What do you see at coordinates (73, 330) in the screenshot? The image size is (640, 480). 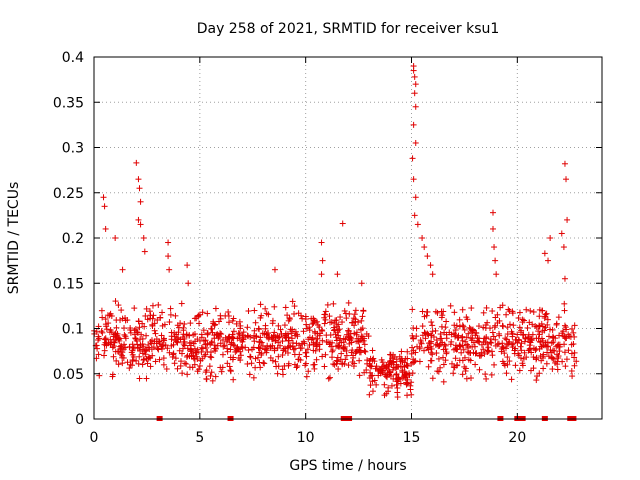 I see `y-tick-label: 0.1` at bounding box center [73, 330].